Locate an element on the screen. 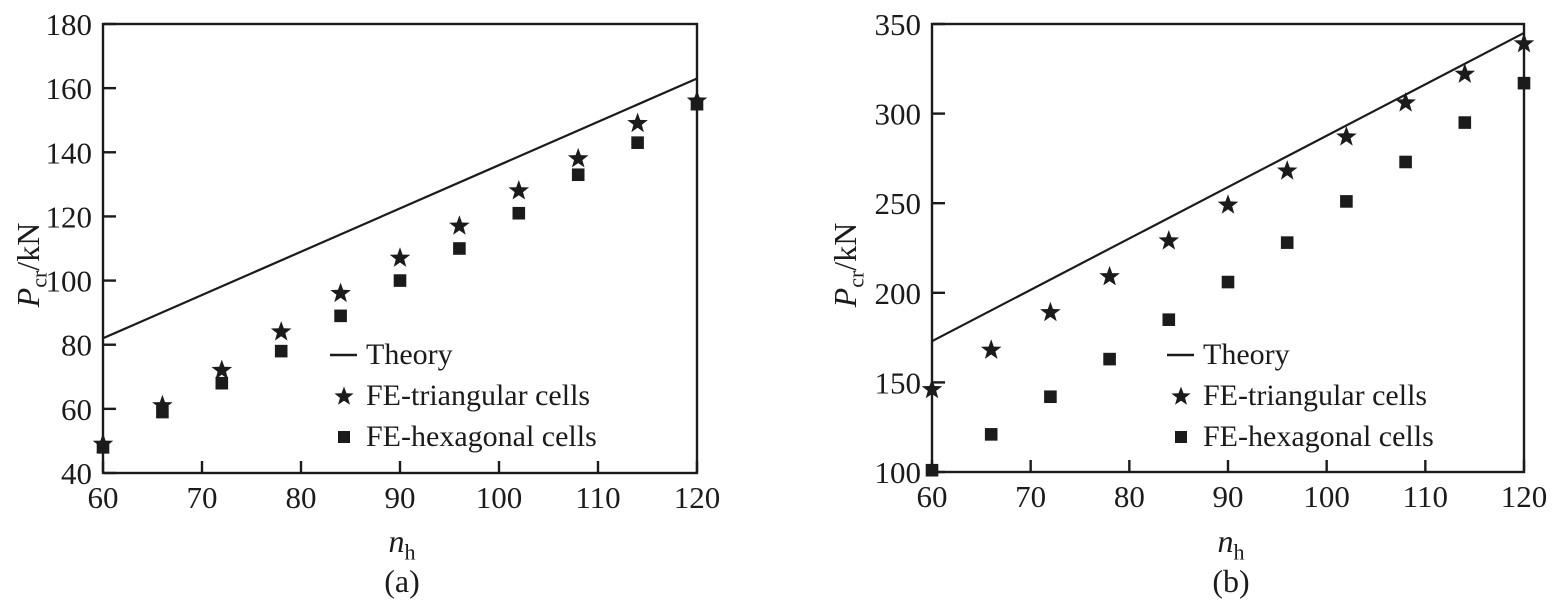 The height and width of the screenshot is (606, 1558). y-tick-label: 350 is located at coordinates (898, 24).